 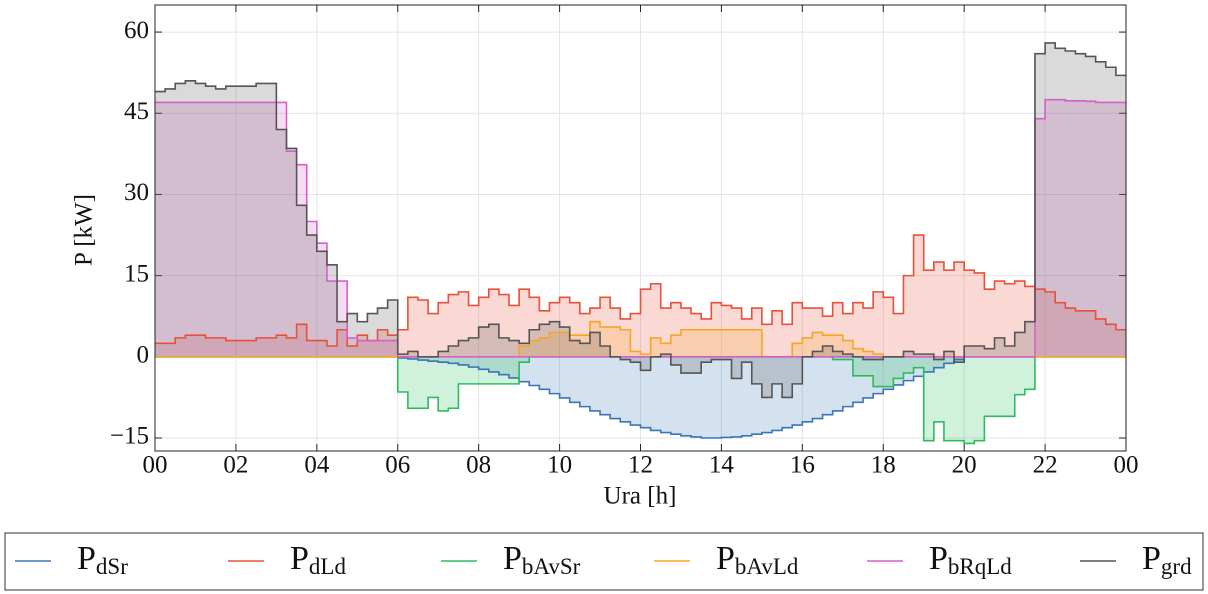 What do you see at coordinates (802, 465) in the screenshot?
I see `x-tick-label: 16` at bounding box center [802, 465].